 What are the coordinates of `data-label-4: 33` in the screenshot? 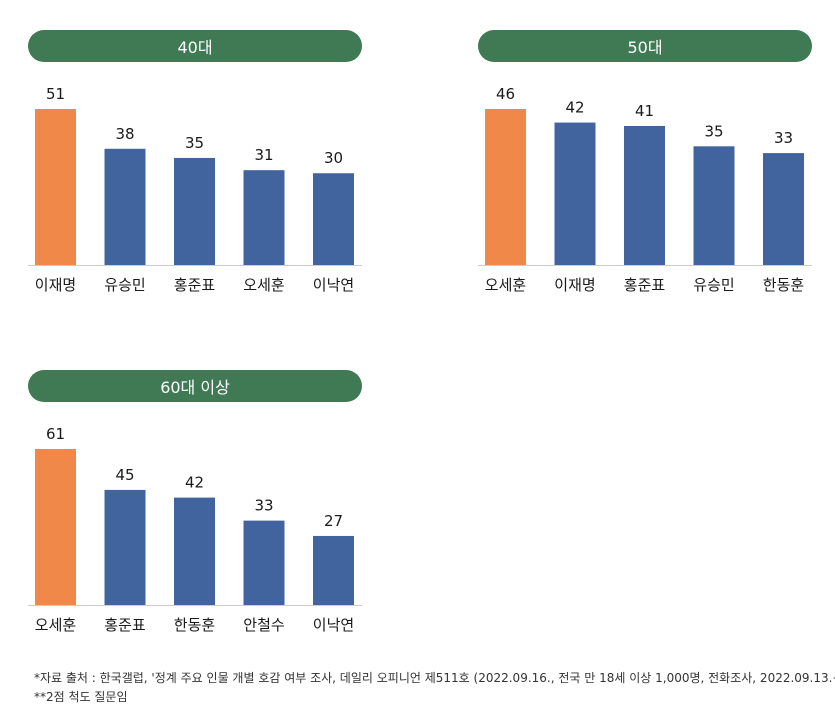 It's located at (783, 138).